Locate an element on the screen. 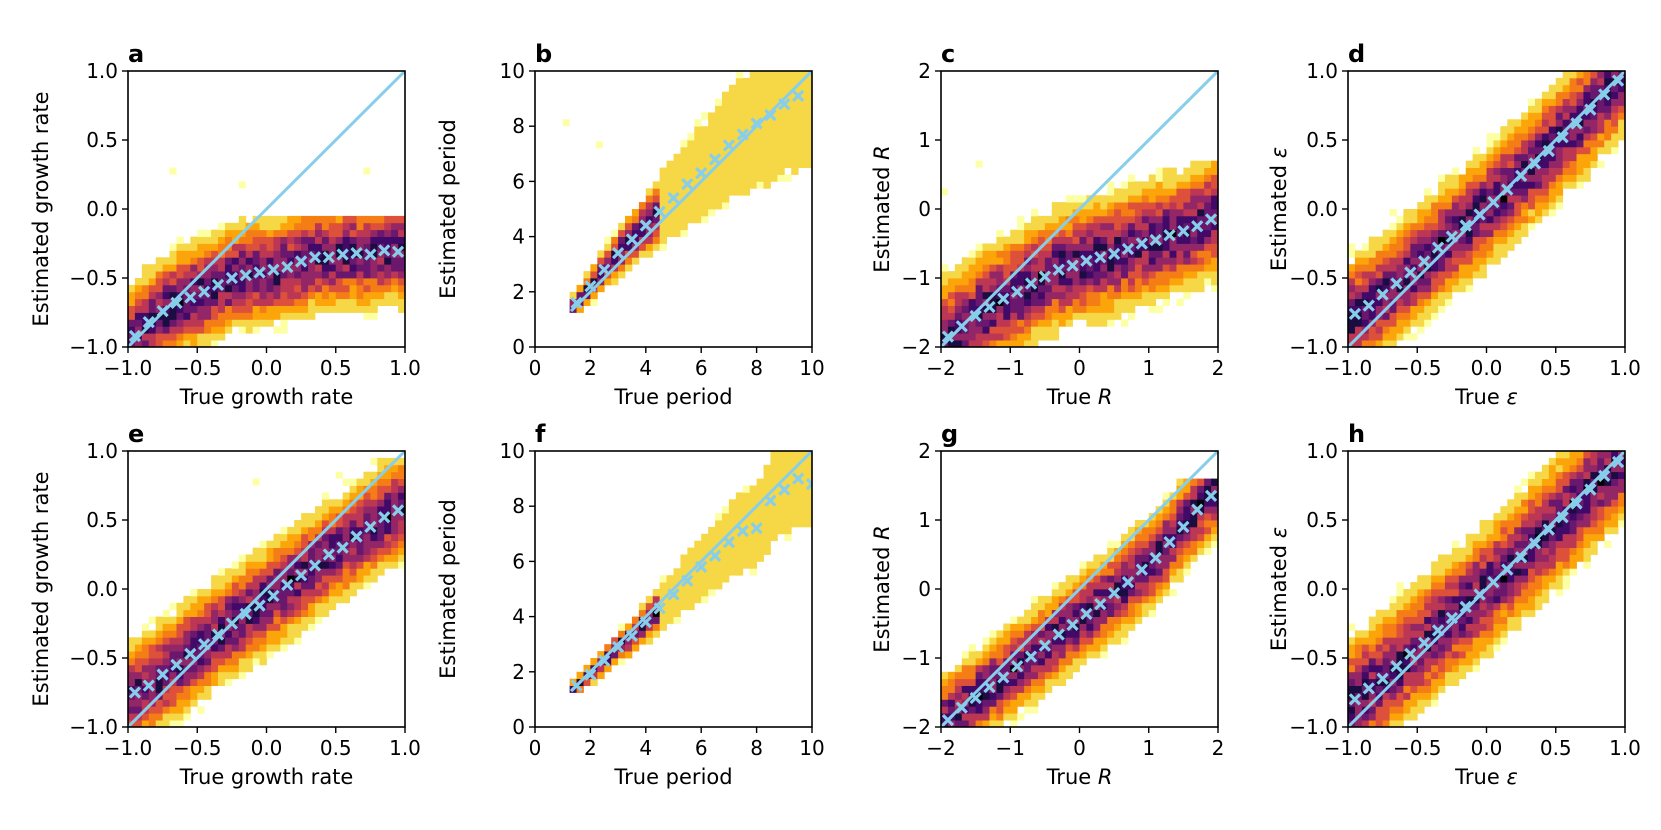  mean-marker is located at coordinates (1576, 503).